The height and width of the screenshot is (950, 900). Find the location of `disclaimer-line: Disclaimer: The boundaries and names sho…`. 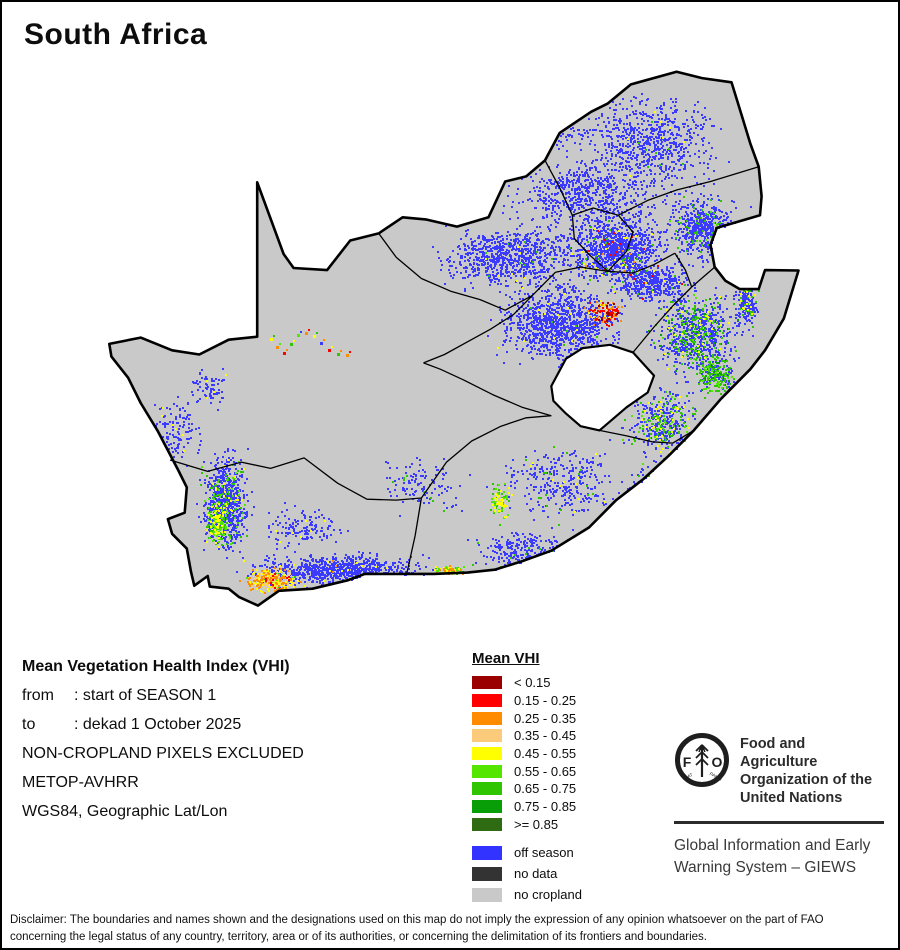

disclaimer-line: Disclaimer: The boundaries and names sho… is located at coordinates (417, 920).